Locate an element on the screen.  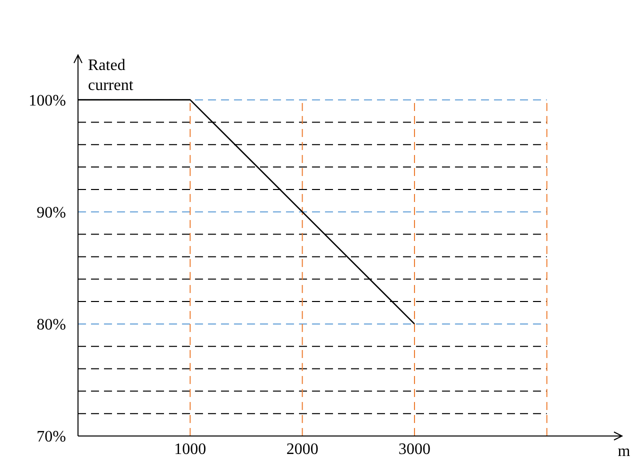
y-tick-label: 80% is located at coordinates (51, 325).